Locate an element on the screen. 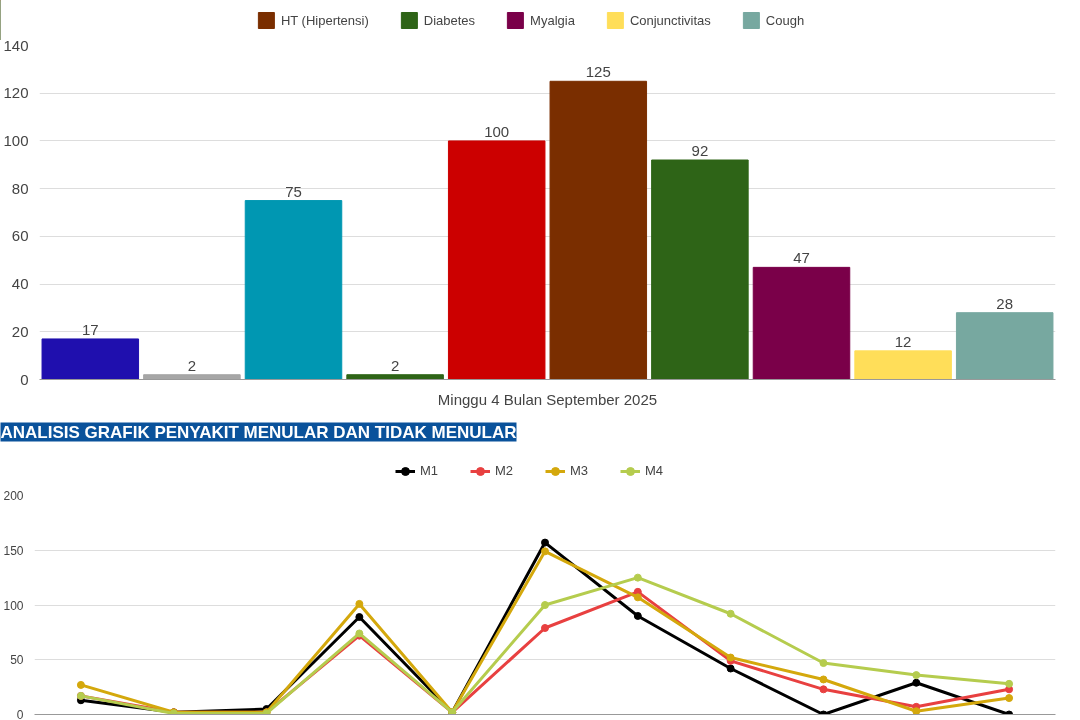 This screenshot has width=1080, height=720. data-label: 75 is located at coordinates (293, 191).